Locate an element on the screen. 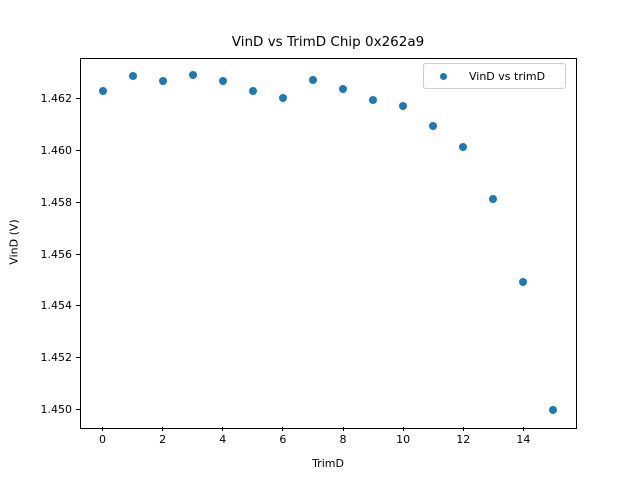 The height and width of the screenshot is (480, 640). legend: VinD vs trimD is located at coordinates (494, 76).